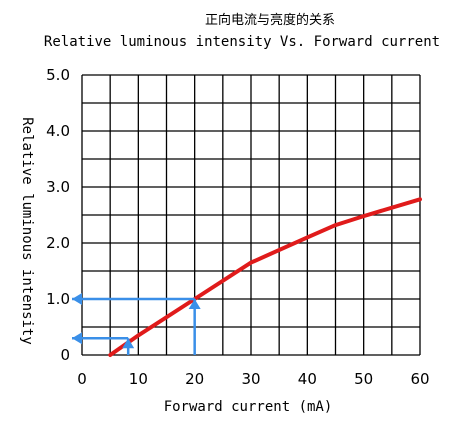 The image size is (471, 431). I want to click on y-tick-label: 2.0, so click(58, 243).